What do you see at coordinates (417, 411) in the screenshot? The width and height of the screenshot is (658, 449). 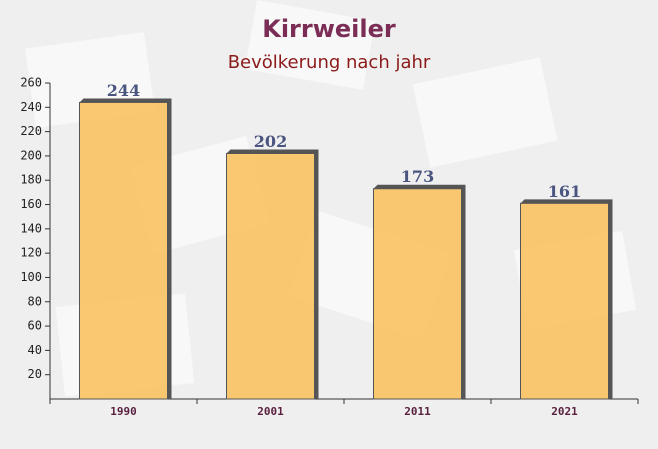 I see `x-tick-label: 2011` at bounding box center [417, 411].